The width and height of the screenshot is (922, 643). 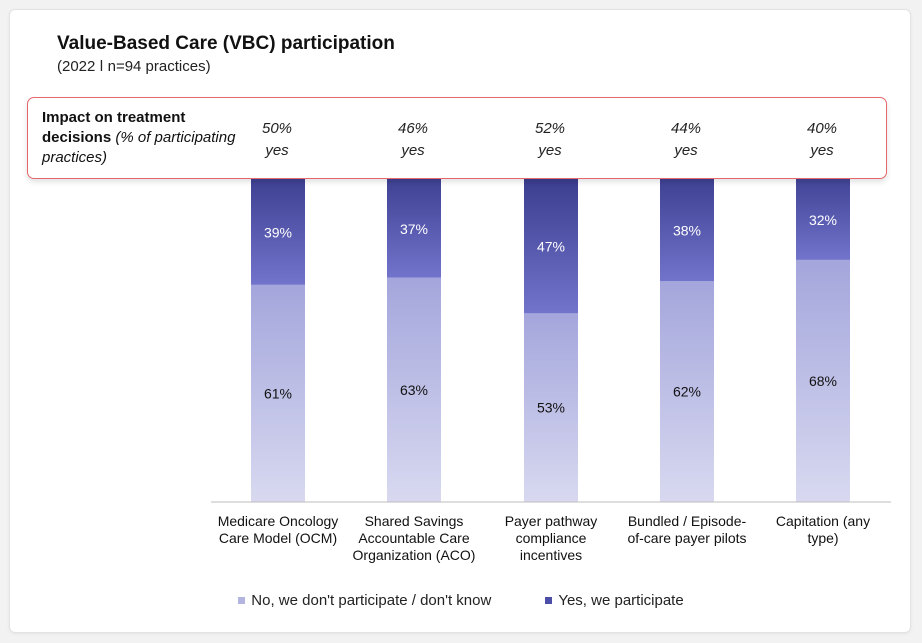 I want to click on x-tick-label-line: Medicare Oncology, so click(x=278, y=521).